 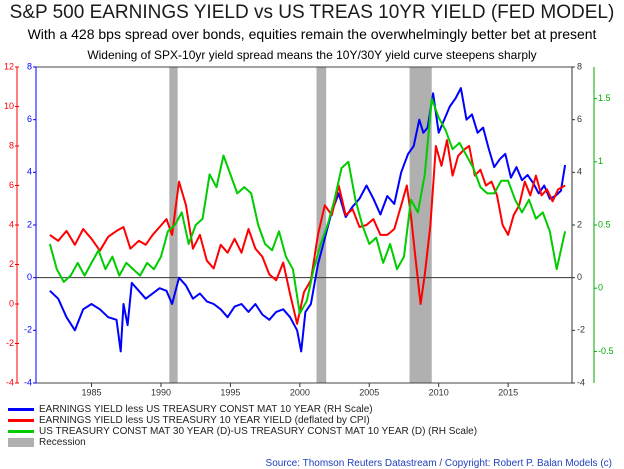 What do you see at coordinates (579, 277) in the screenshot?
I see `tick-label-right-inner-2: 0` at bounding box center [579, 277].